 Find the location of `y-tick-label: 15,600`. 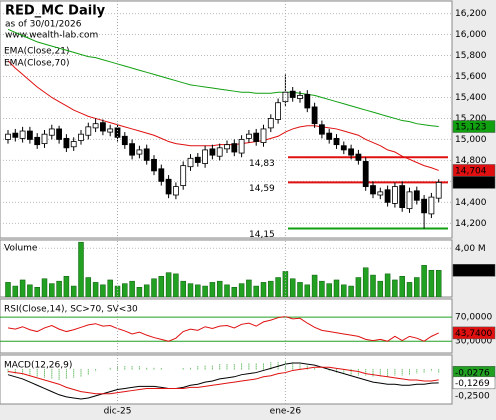

y-tick-label: 15,600 is located at coordinates (471, 77).